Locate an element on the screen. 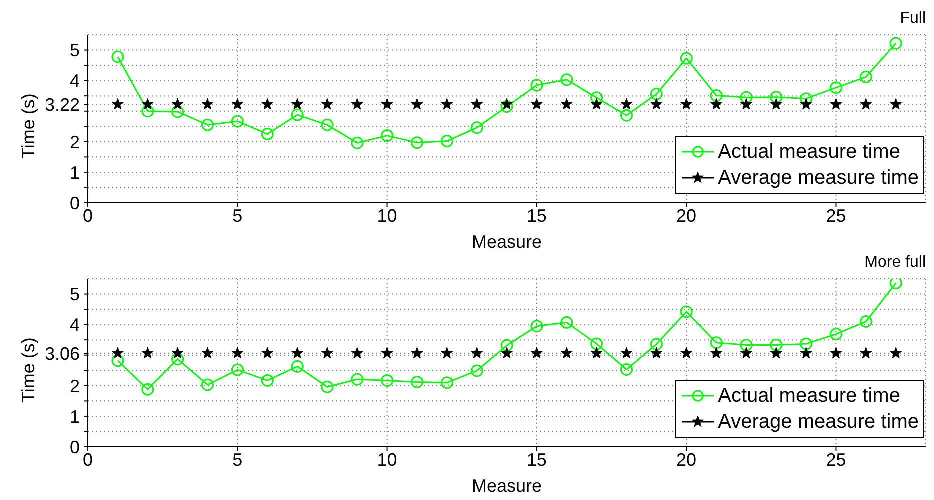 This screenshot has height=500, width=934. chart-title: Full is located at coordinates (913, 19).